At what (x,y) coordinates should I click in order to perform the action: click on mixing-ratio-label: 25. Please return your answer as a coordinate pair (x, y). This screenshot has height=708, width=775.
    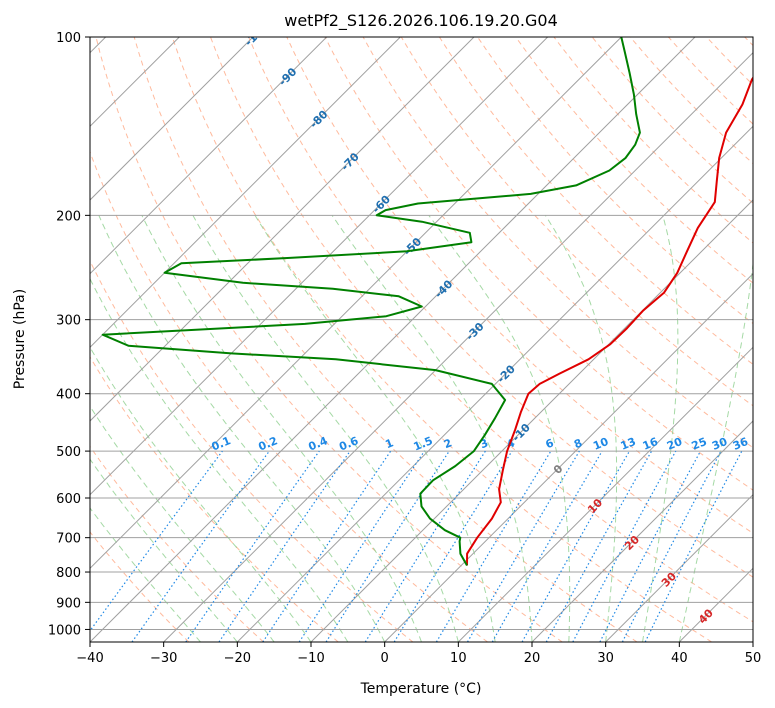
    Looking at the image, I should click on (699, 444).